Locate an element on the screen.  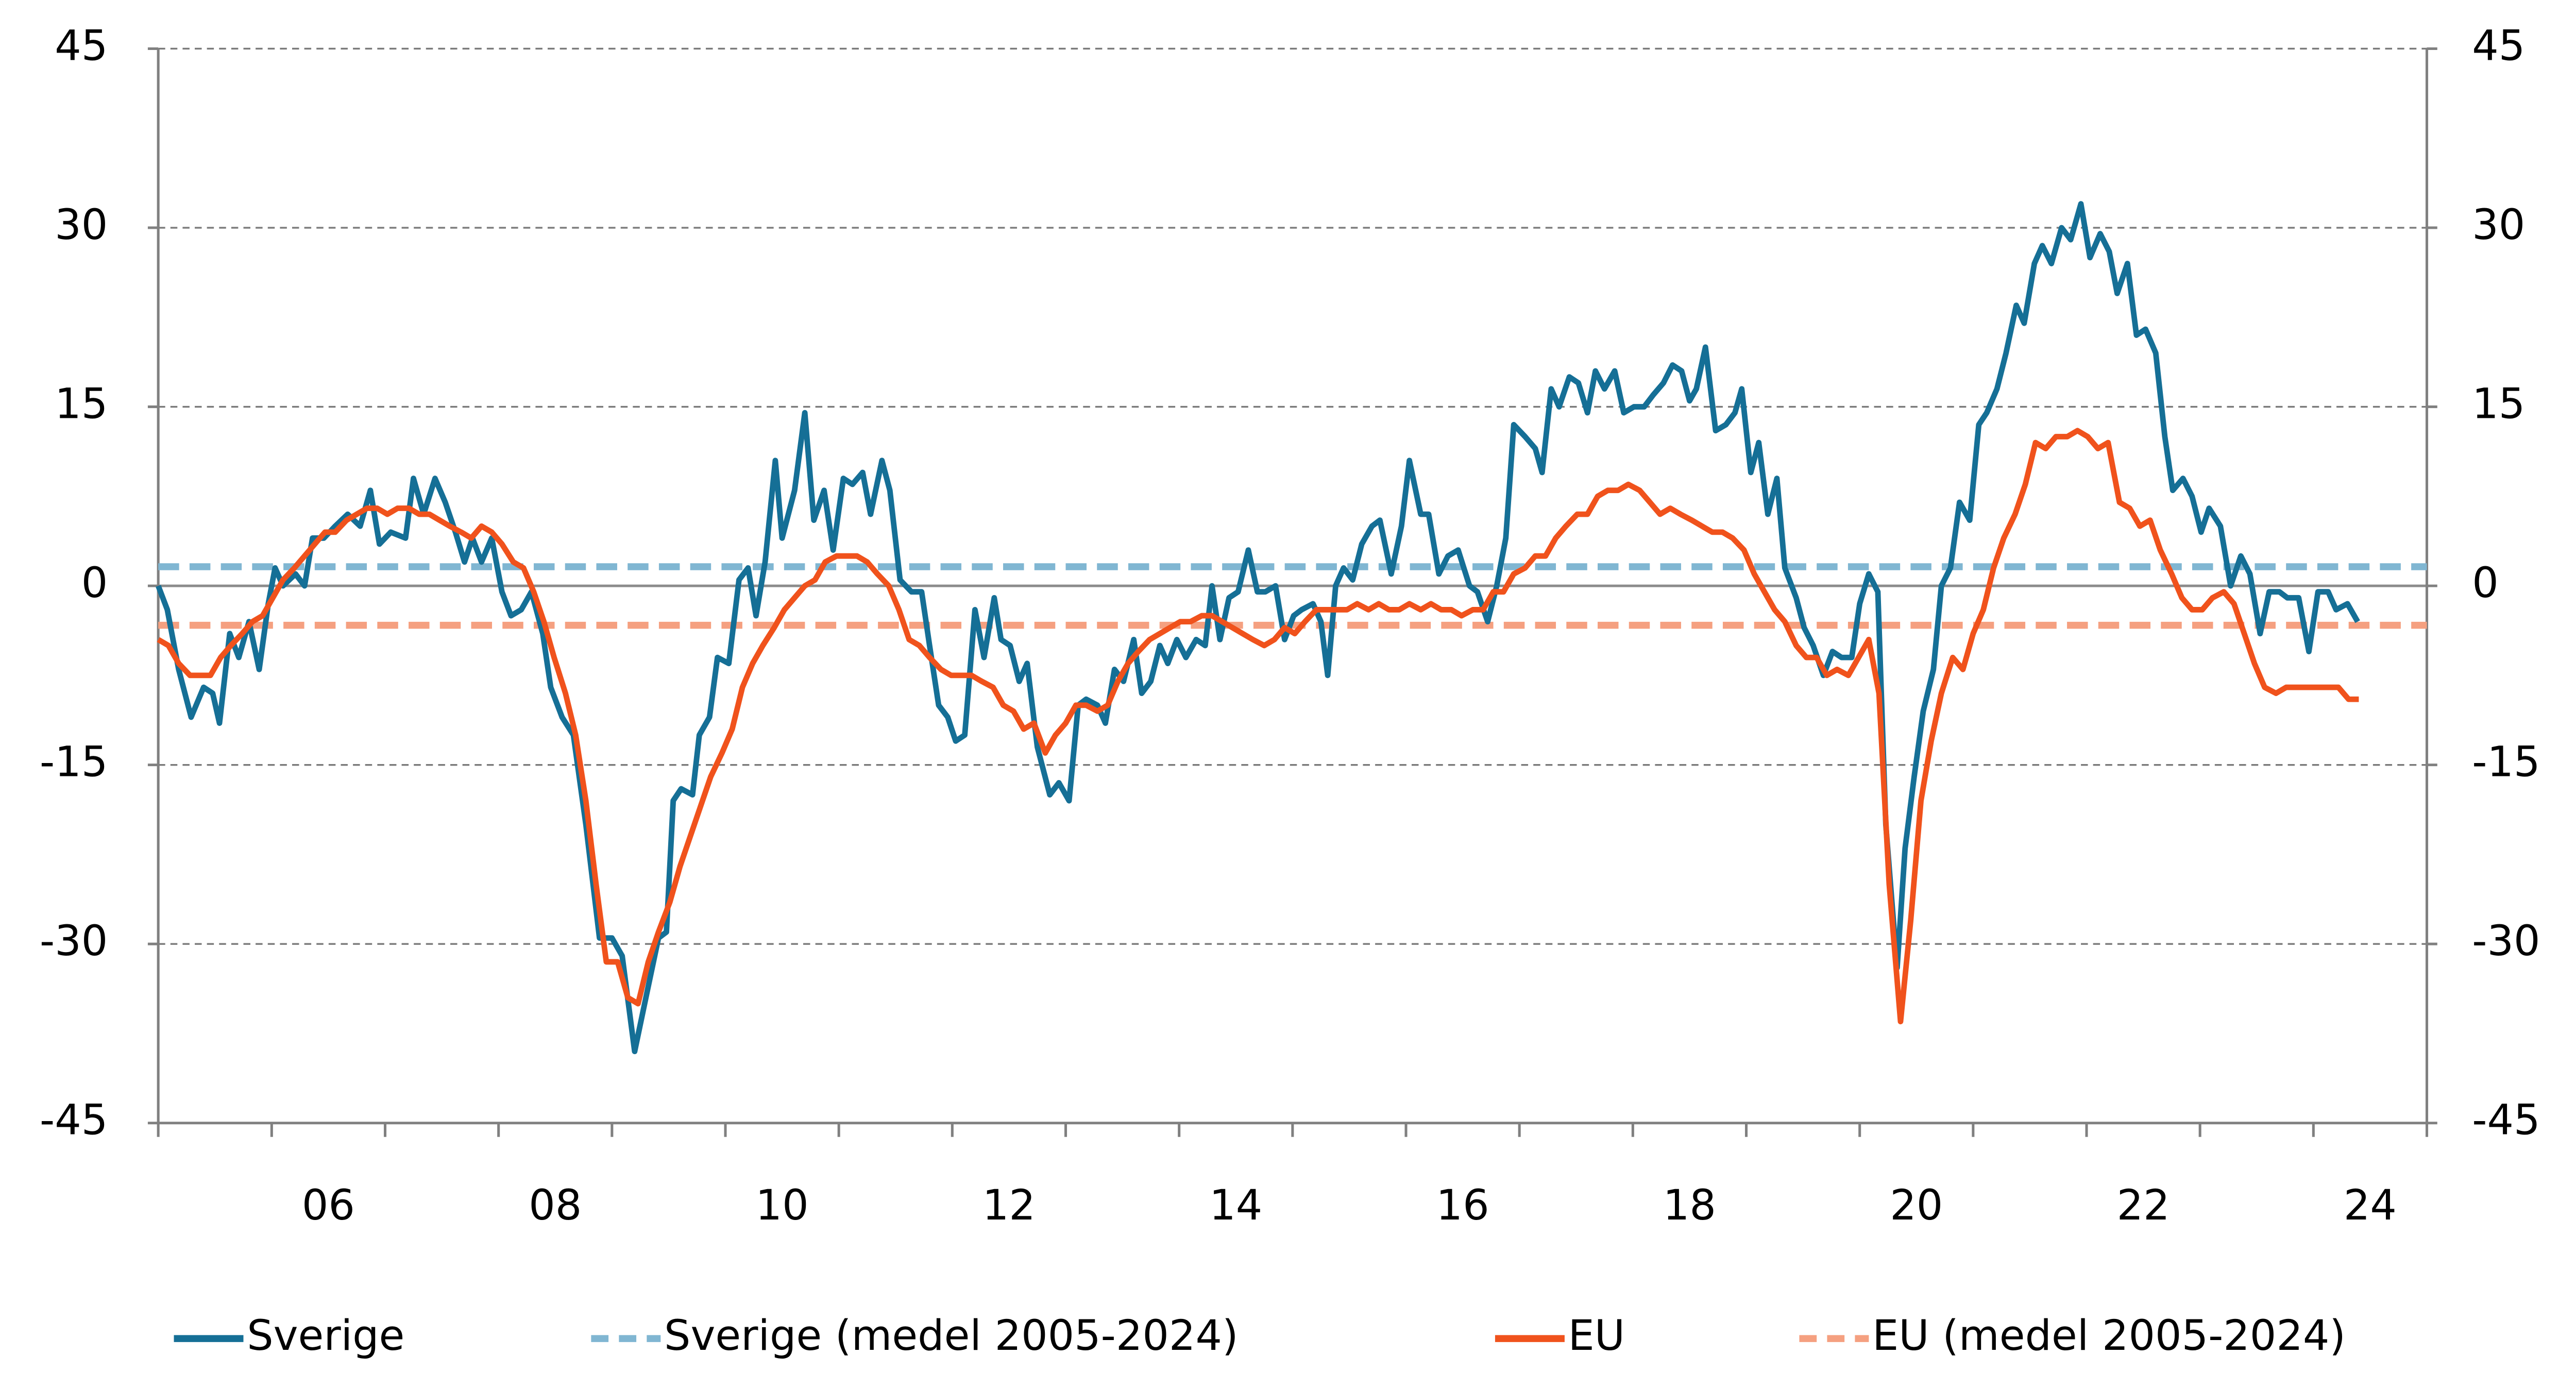
x-tick-label: 12 is located at coordinates (1009, 1205).